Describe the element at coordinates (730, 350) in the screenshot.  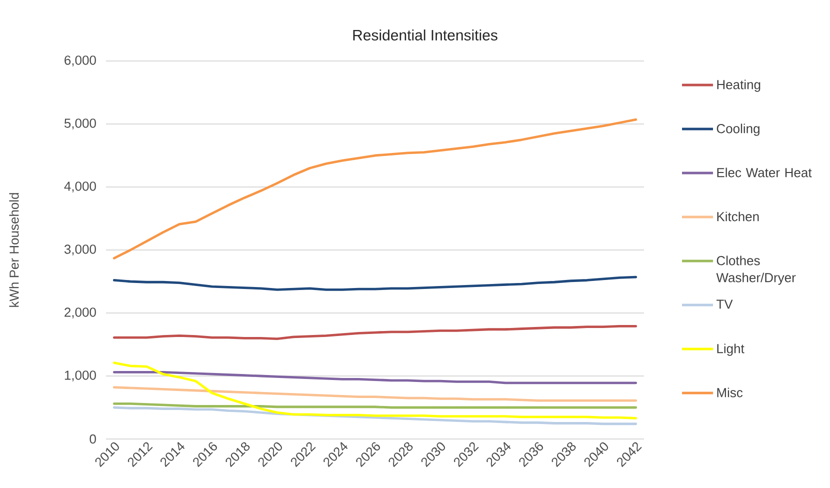
I see `legend-label: Light` at that location.